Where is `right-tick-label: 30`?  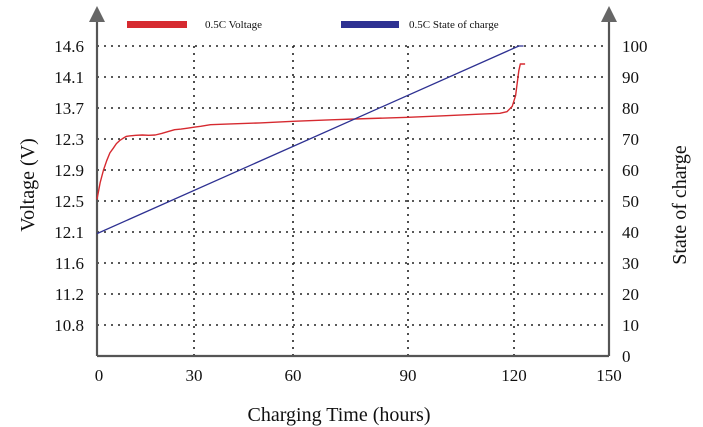 right-tick-label: 30 is located at coordinates (630, 263).